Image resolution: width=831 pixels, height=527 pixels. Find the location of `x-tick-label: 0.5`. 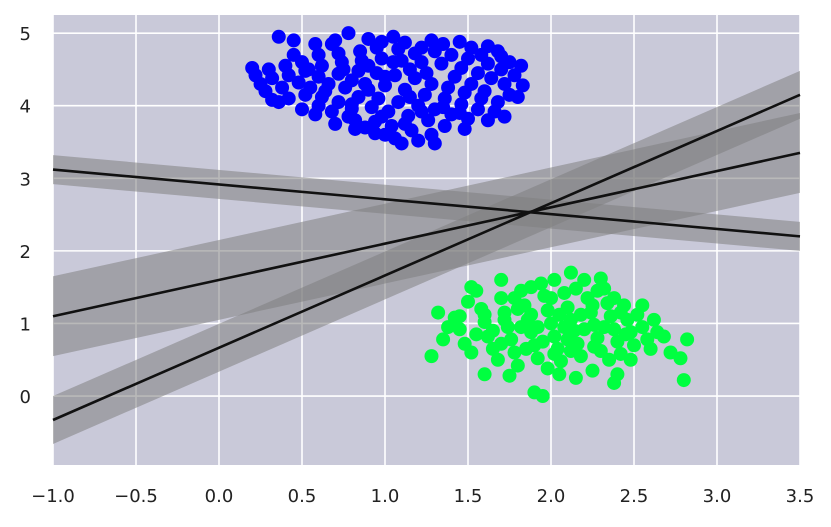

x-tick-label: 0.5 is located at coordinates (302, 496).